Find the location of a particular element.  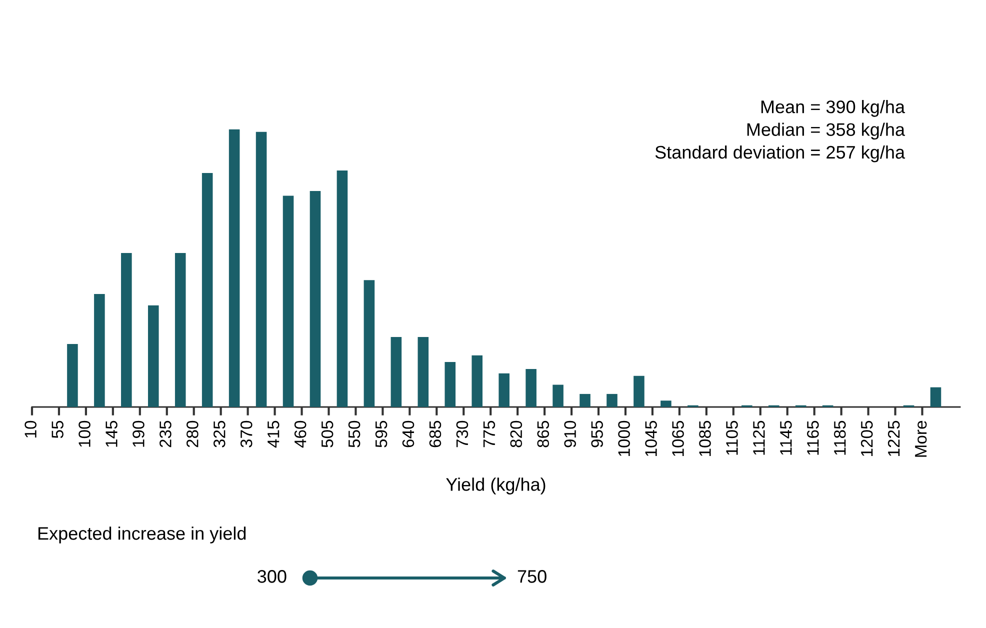

x-tick-label: 370 is located at coordinates (246, 434).